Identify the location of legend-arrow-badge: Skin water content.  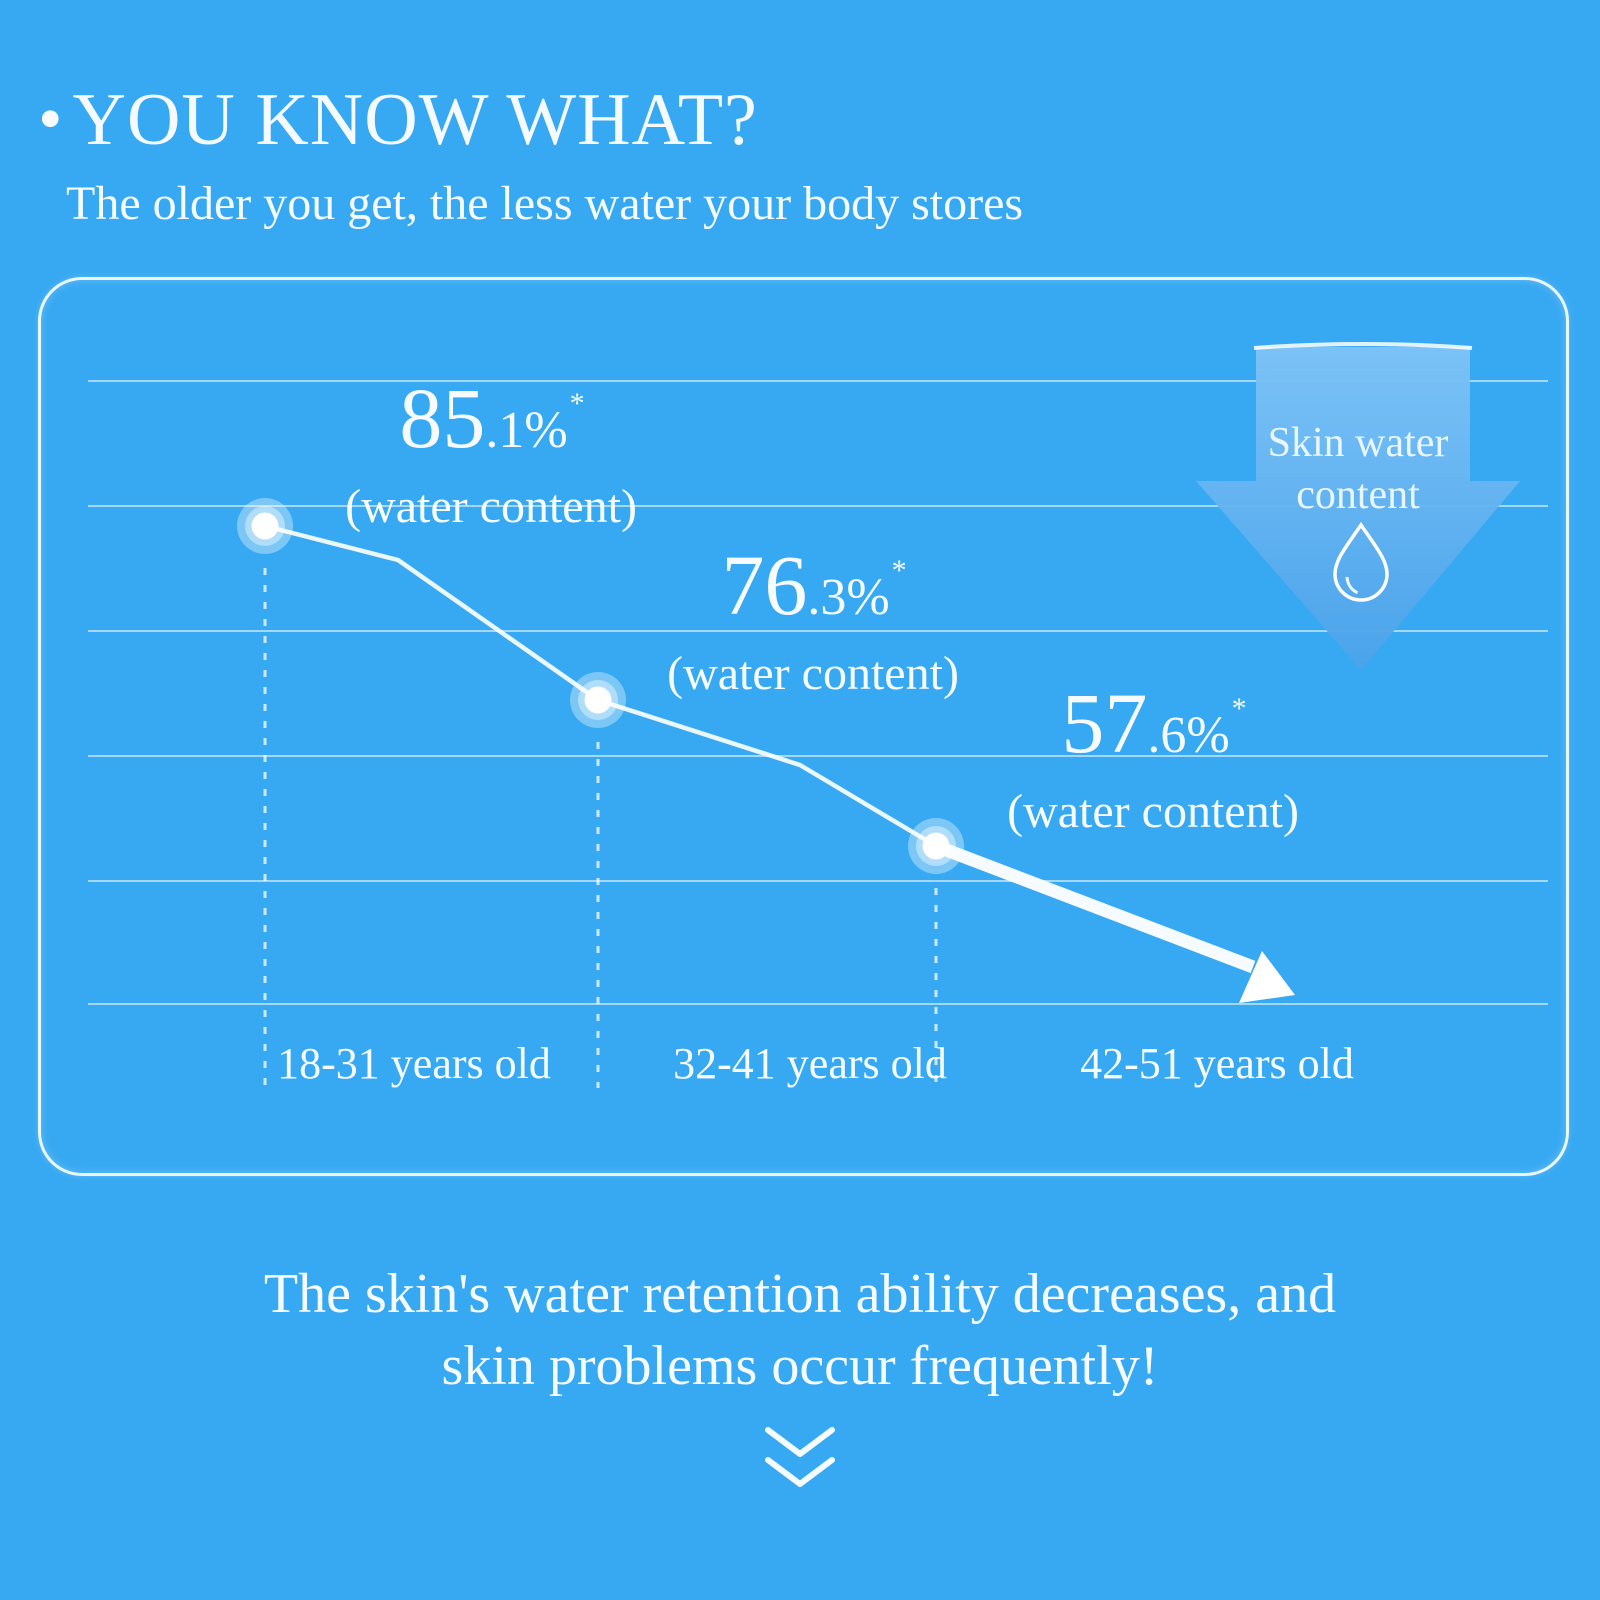
(1358, 509).